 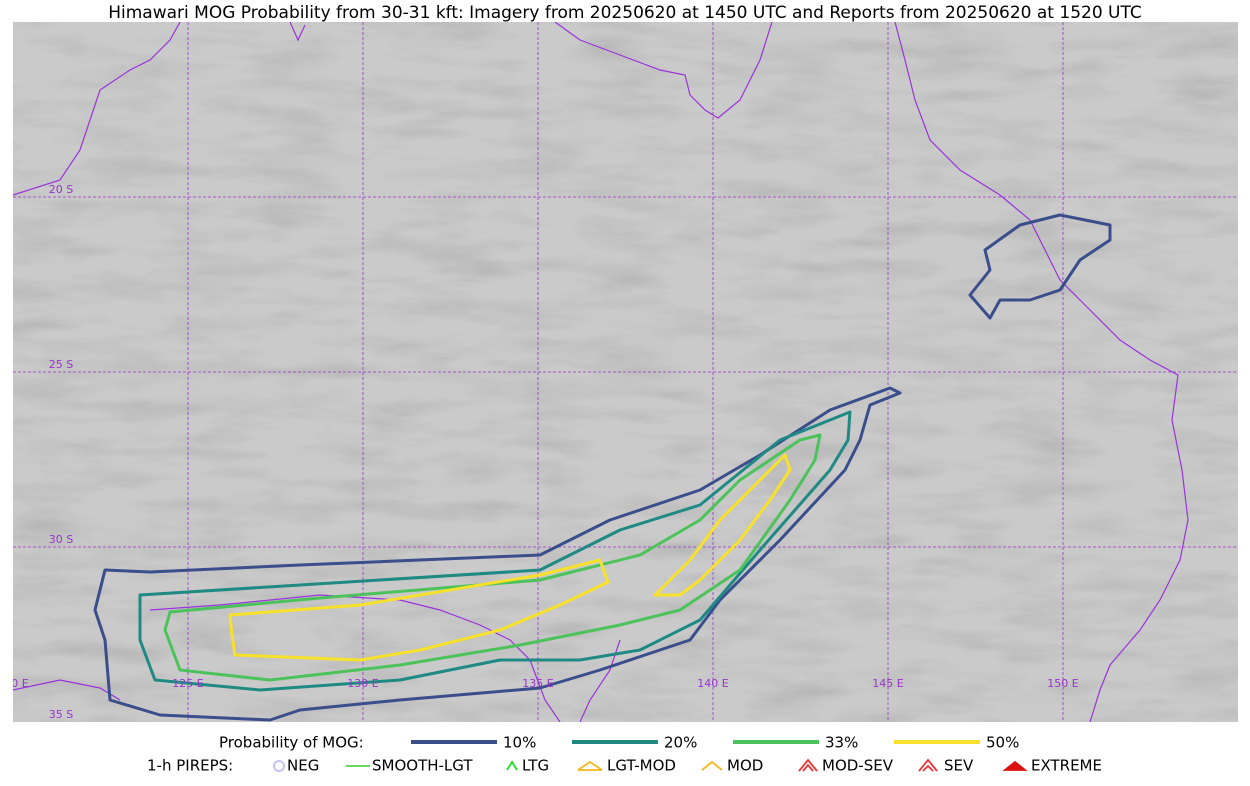 I want to click on lon-label: 120 E, so click(x=14, y=683).